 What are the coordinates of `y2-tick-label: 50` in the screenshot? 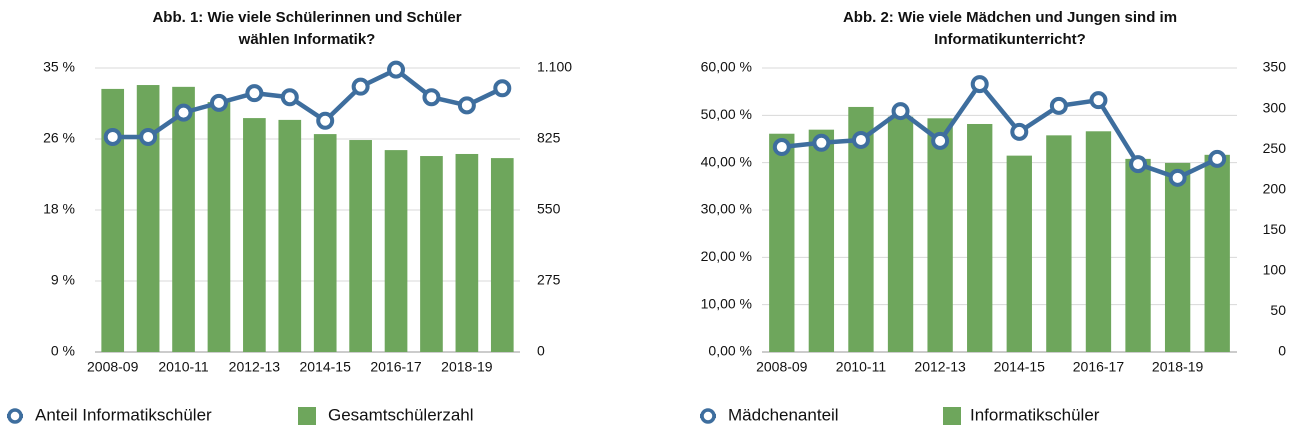 It's located at (1278, 310).